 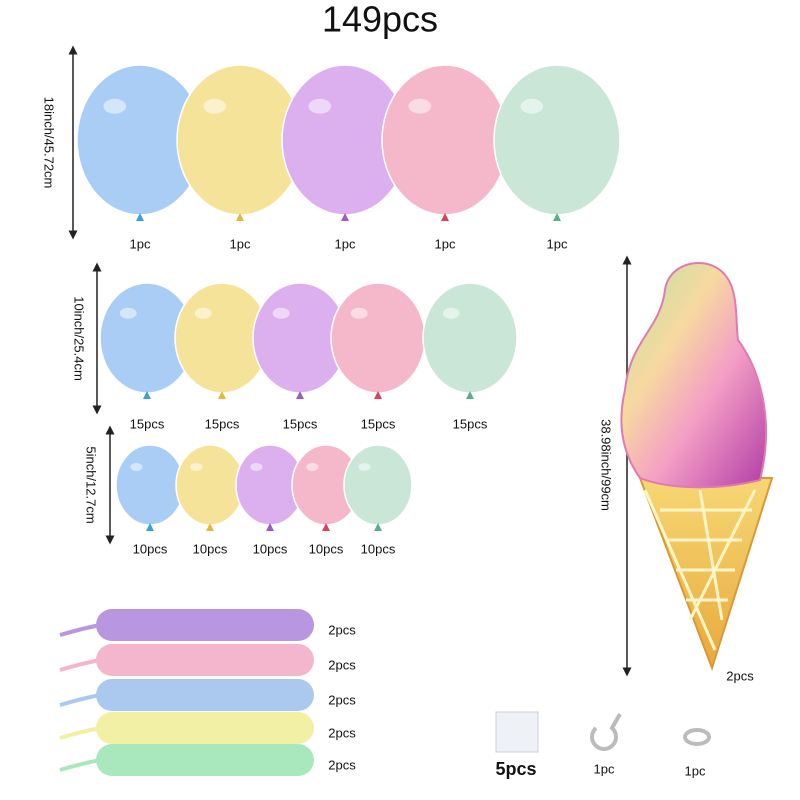 What do you see at coordinates (697, 737) in the screenshot?
I see `ribbon` at bounding box center [697, 737].